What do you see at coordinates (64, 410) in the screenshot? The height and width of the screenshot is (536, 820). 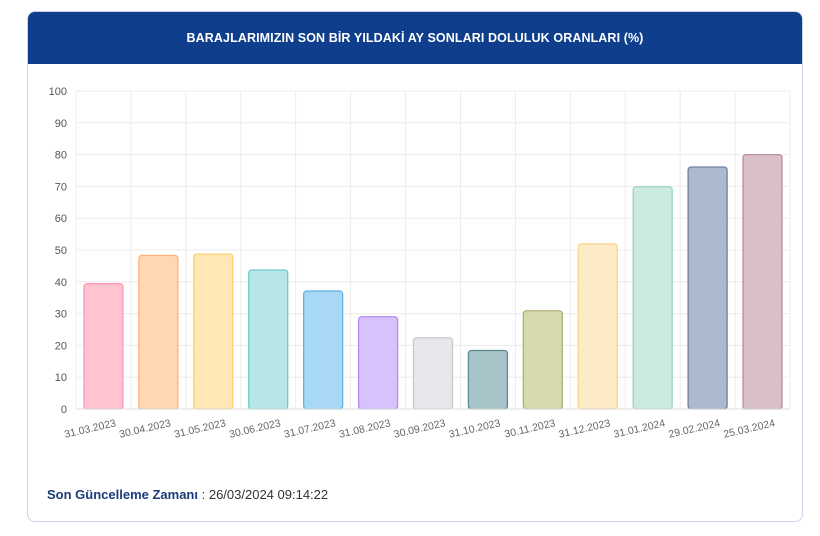 I see `y-tick-label: 0` at bounding box center [64, 410].